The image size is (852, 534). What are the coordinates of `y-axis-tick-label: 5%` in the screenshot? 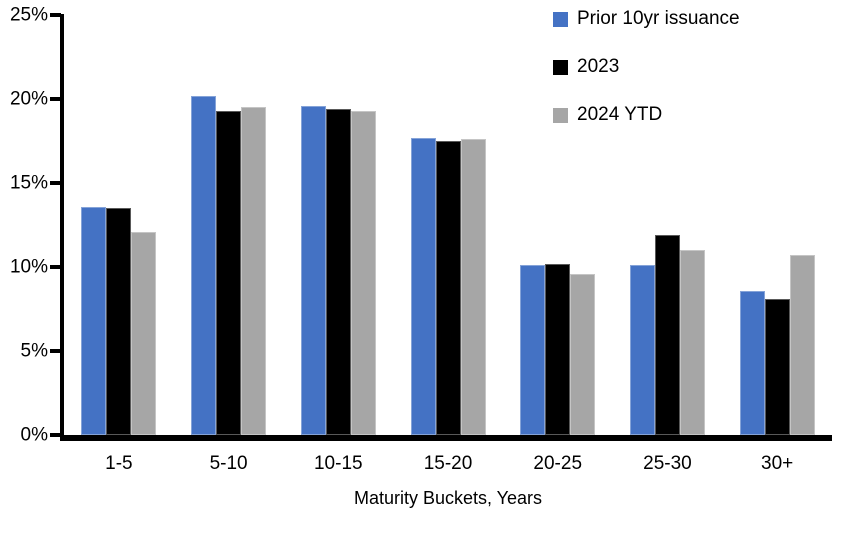 It's located at (34, 351).